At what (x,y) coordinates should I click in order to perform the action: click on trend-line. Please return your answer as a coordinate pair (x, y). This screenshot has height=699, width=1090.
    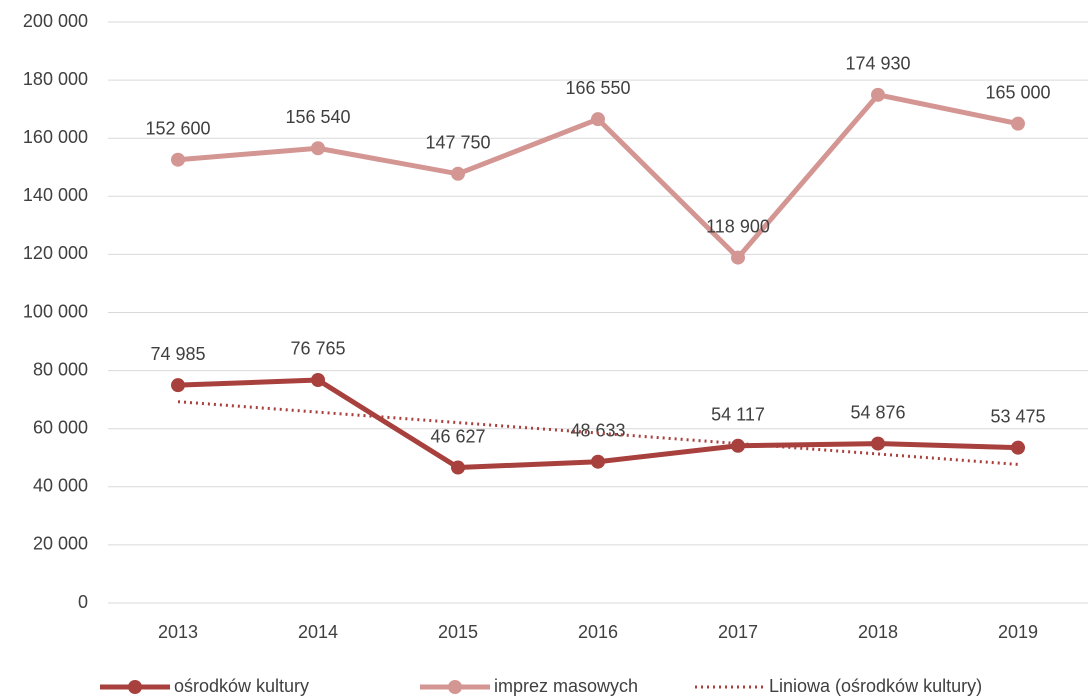
    Looking at the image, I should click on (598, 433).